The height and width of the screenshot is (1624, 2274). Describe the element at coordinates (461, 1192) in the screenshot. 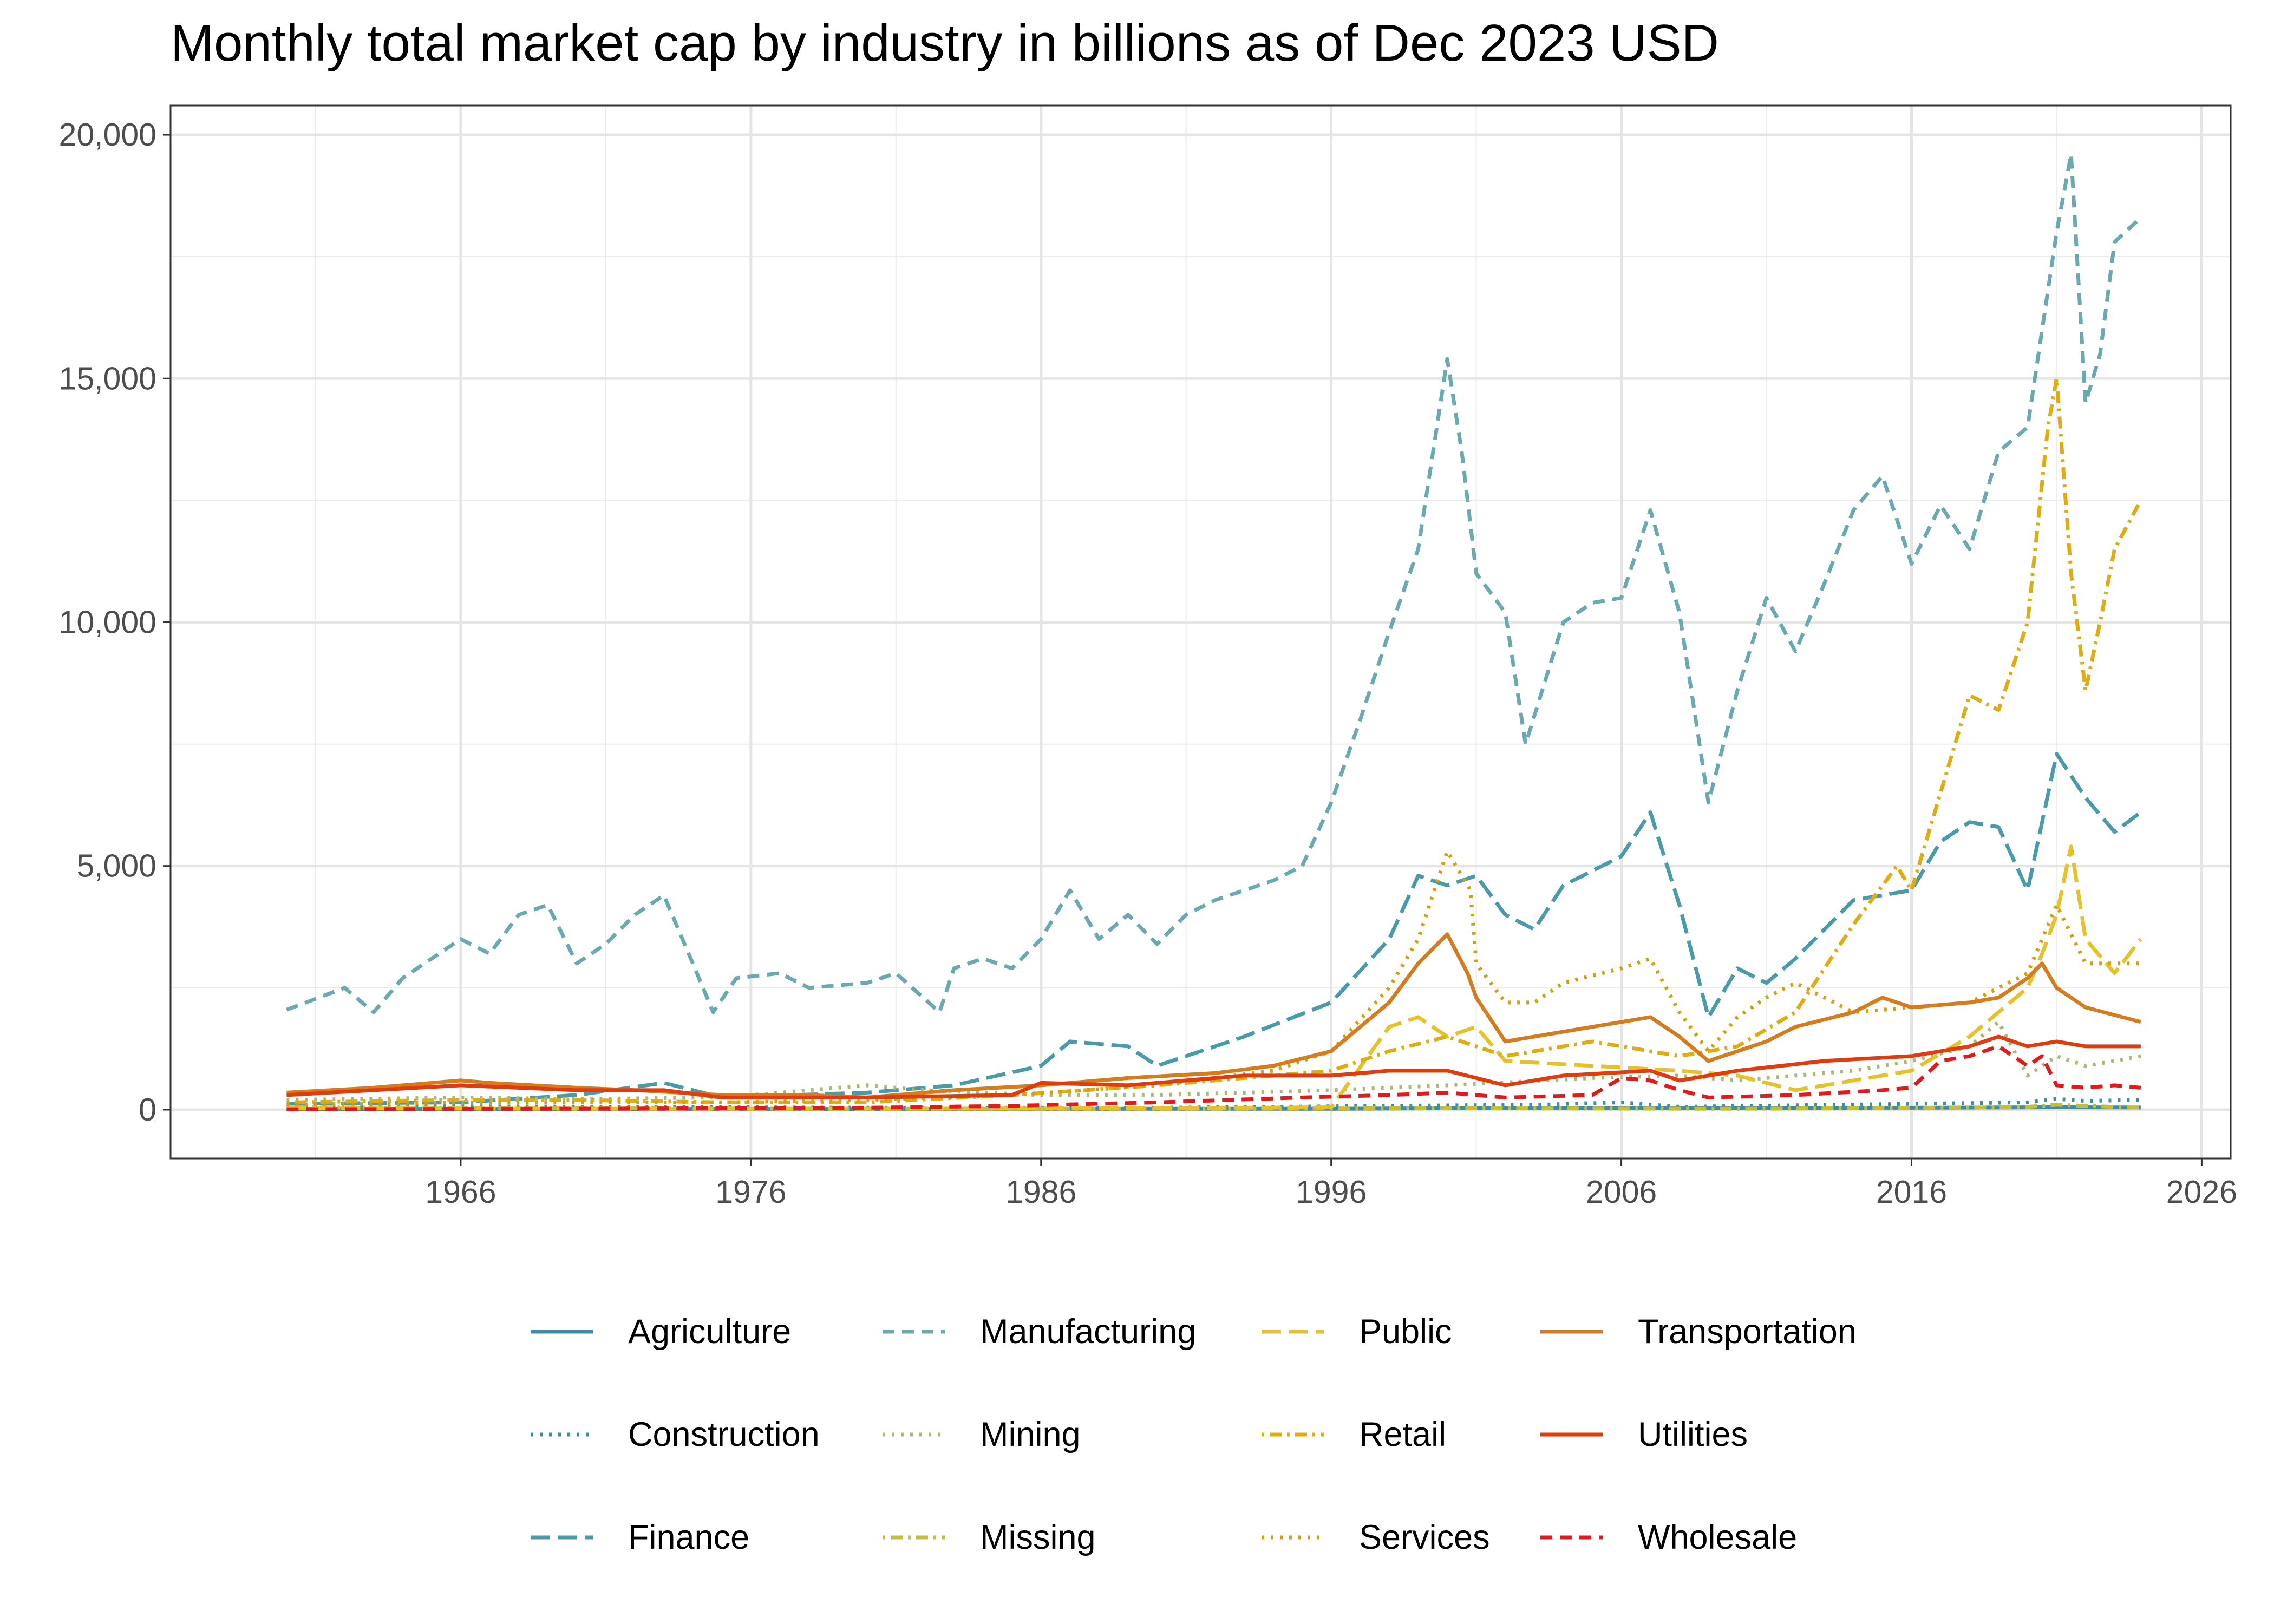

I see `x-tick-label: 1966` at that location.